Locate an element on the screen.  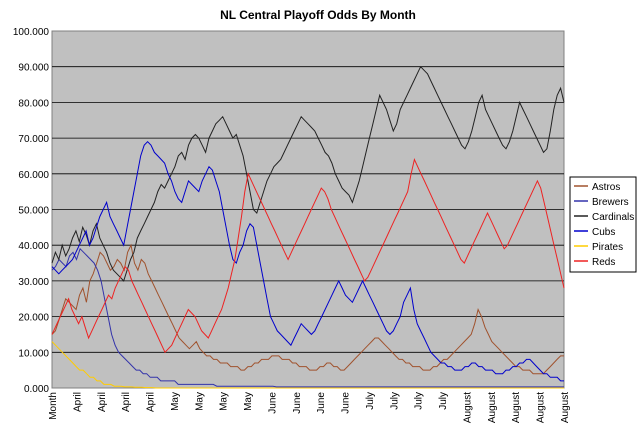
y-tick-label: 80.000 is located at coordinates (33, 103).